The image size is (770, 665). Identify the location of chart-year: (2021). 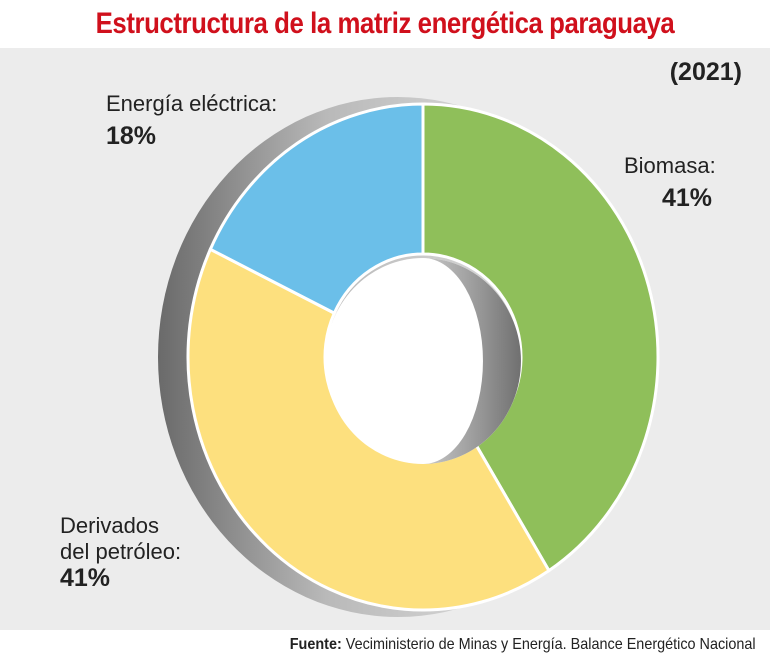
(705, 72).